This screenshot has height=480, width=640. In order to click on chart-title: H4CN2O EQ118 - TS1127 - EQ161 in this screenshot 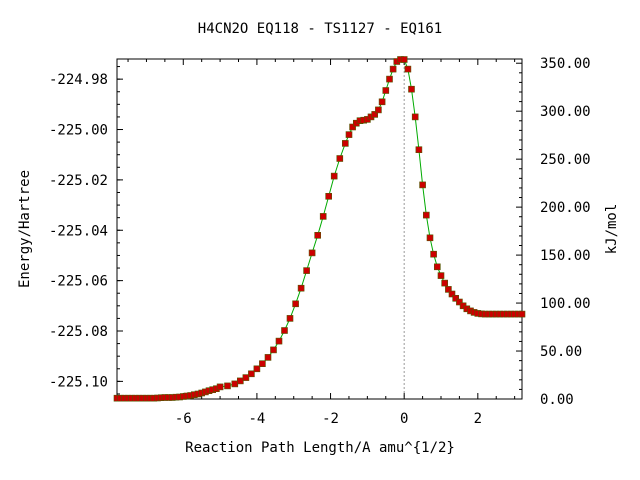, I will do `click(320, 29)`.